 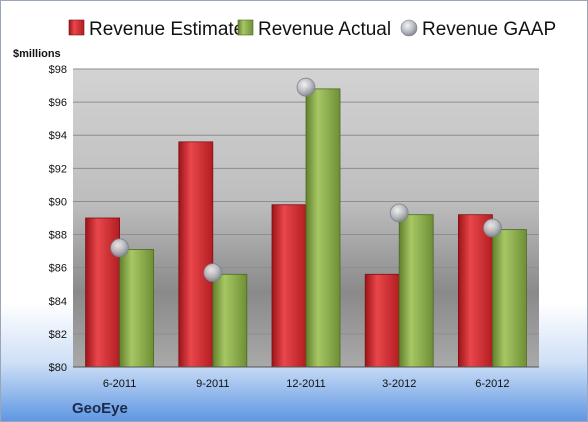 What do you see at coordinates (58, 368) in the screenshot?
I see `y-tick-label: $80` at bounding box center [58, 368].